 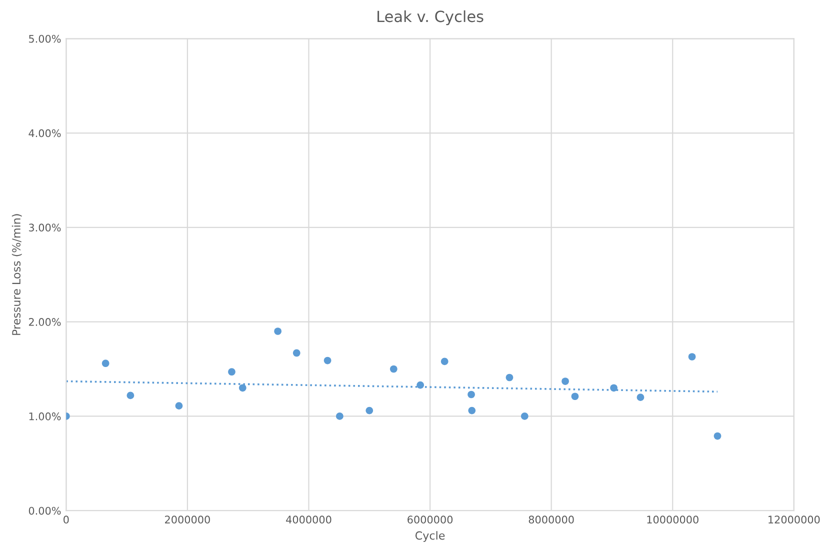 What do you see at coordinates (44, 322) in the screenshot?
I see `y-tick-label: 2.00%` at bounding box center [44, 322].